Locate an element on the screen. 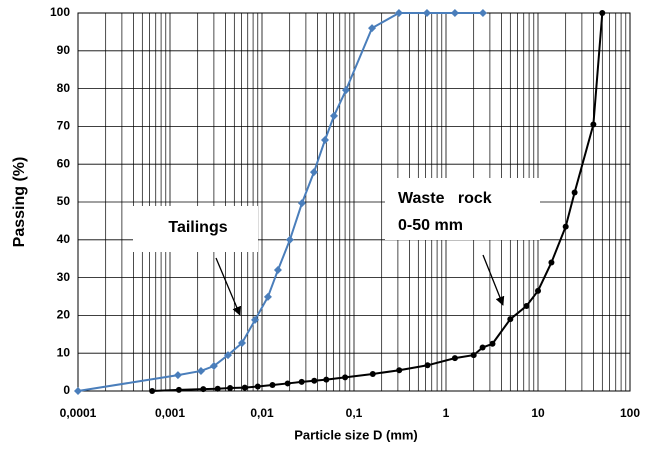 This screenshot has width=655, height=453. y-tick-label: 30 is located at coordinates (64, 277).